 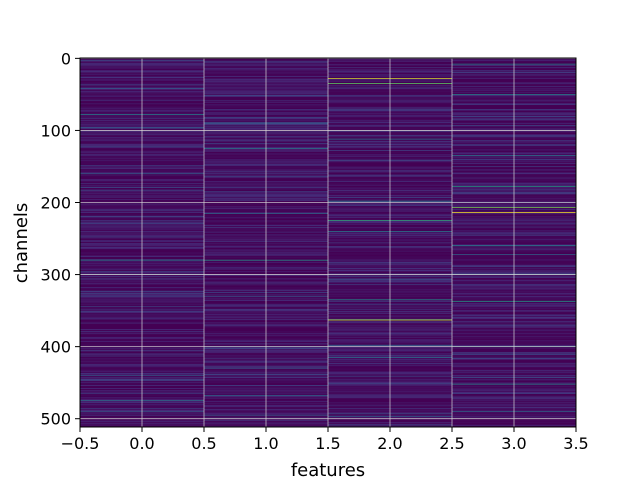 I want to click on x-tick-label: 1.5, so click(x=327, y=443).